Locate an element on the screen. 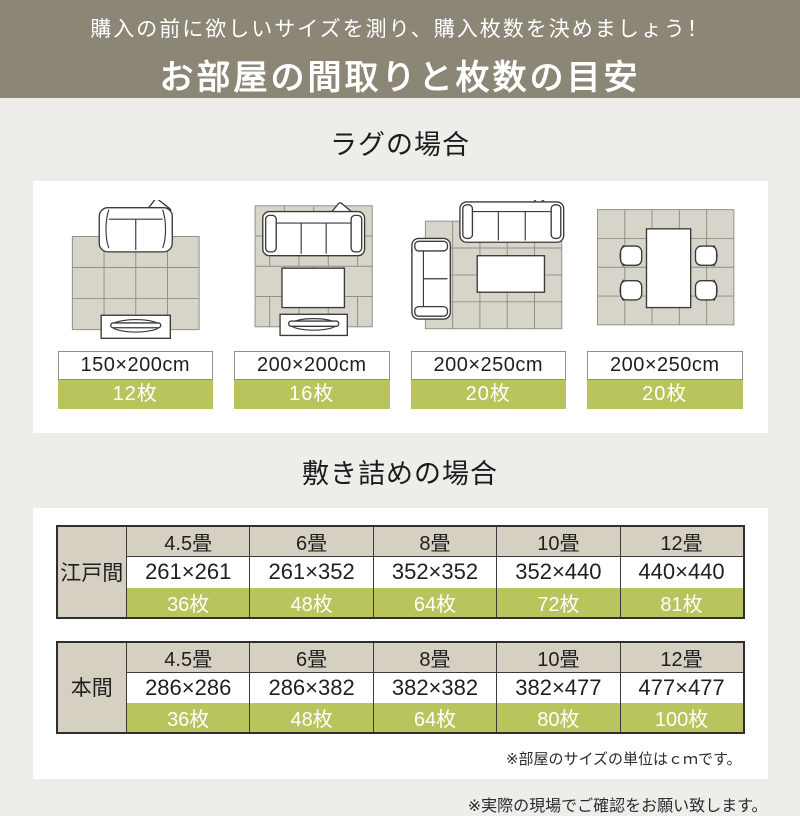 The height and width of the screenshot is (816, 800). dining-table-icon is located at coordinates (668, 268).